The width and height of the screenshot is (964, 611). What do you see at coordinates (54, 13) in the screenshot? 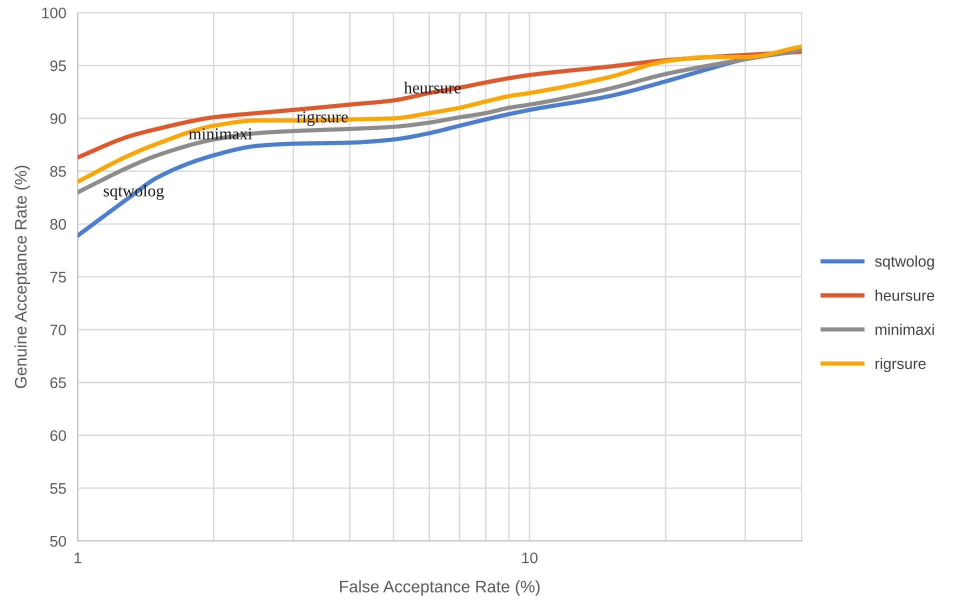
I see `y-tick-label: 100` at bounding box center [54, 13].